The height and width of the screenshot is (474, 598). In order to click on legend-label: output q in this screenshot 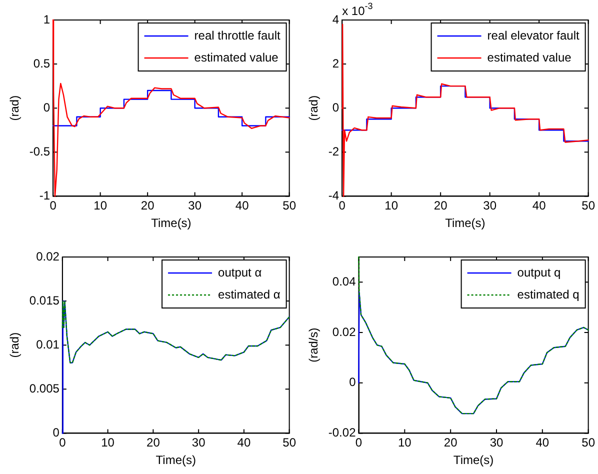, I will do `click(539, 272)`.